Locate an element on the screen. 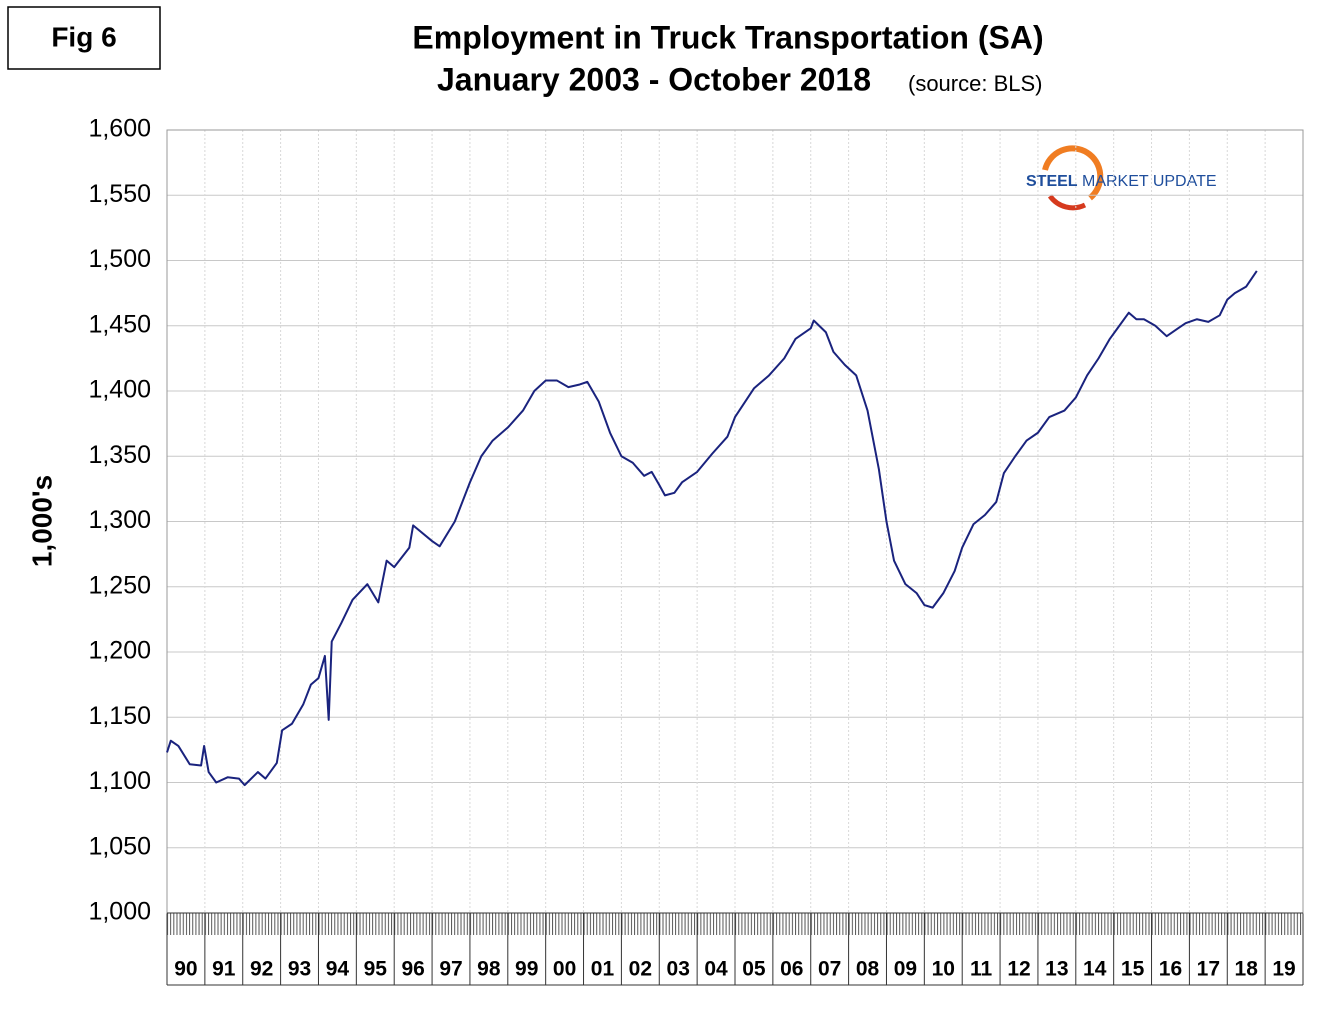 This screenshot has width=1325, height=1019. y-tick-label: 1,550 is located at coordinates (119, 194).